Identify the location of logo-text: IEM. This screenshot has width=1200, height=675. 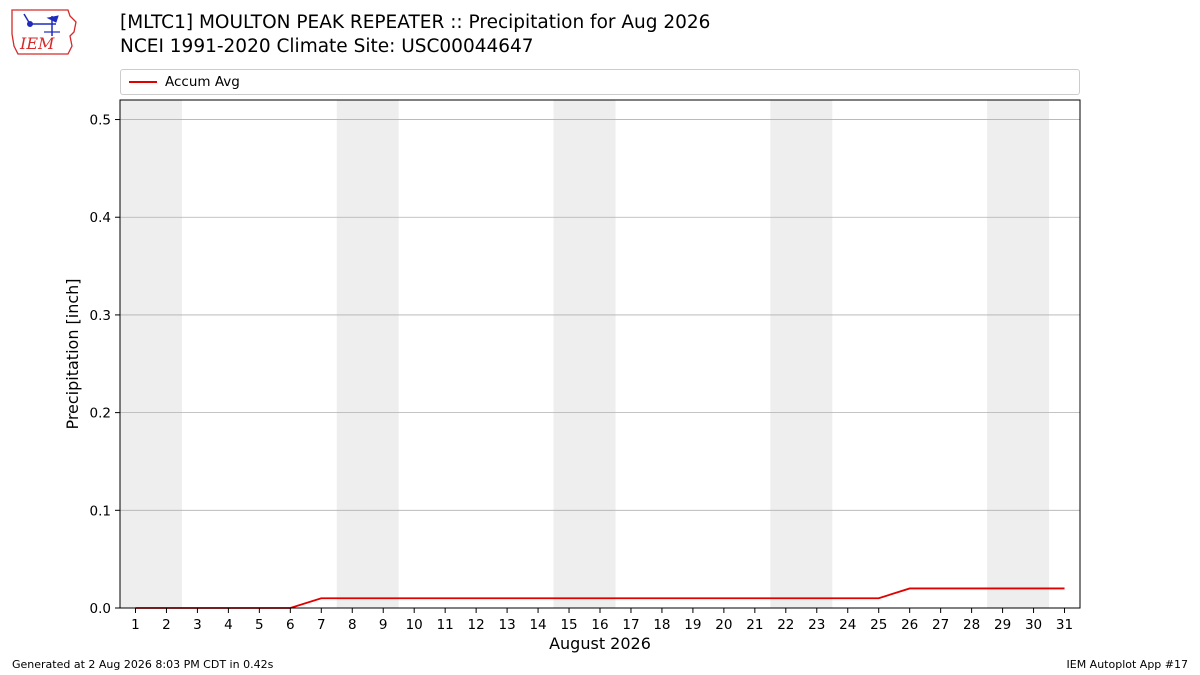
(37, 43).